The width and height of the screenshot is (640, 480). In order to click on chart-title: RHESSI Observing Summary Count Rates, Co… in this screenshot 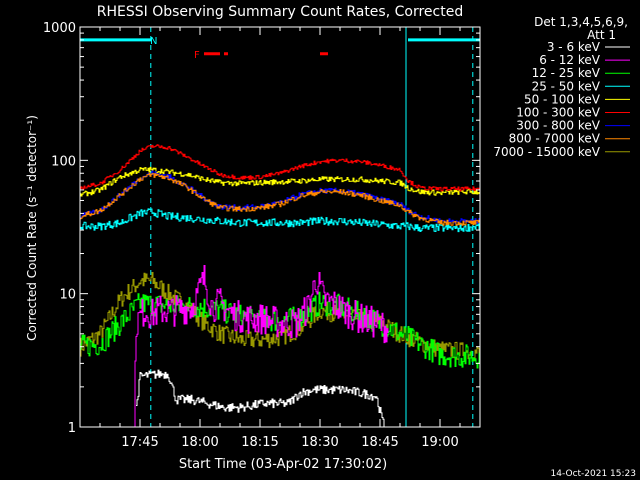, I will do `click(280, 12)`.